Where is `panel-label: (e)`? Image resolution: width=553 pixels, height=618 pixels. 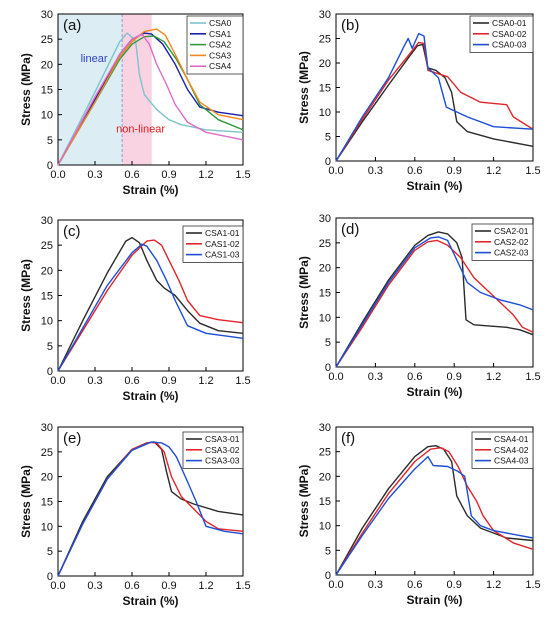 panel-label: (e) is located at coordinates (72, 438).